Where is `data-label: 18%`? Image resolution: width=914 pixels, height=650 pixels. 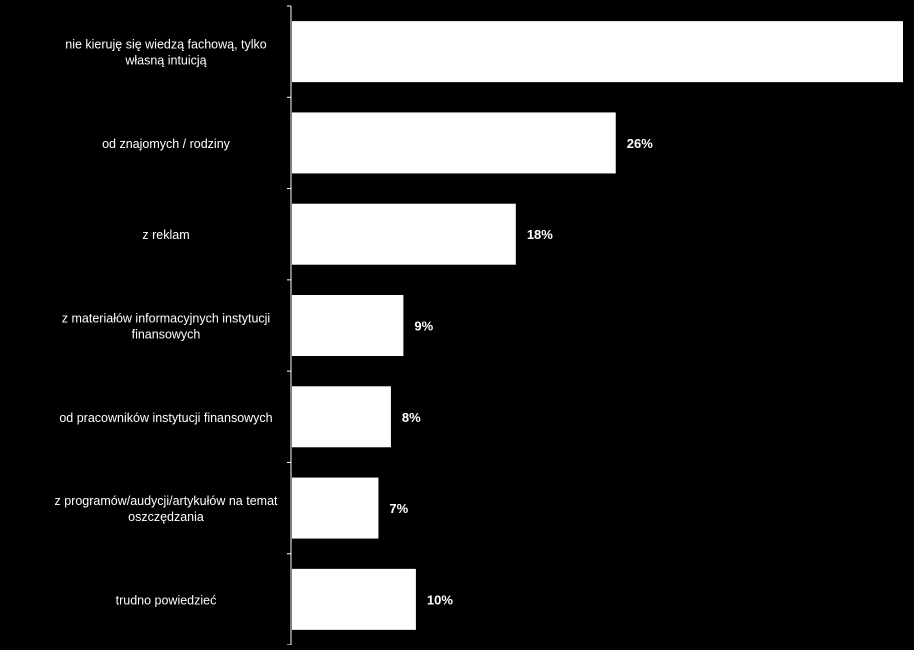 data-label: 18% is located at coordinates (540, 234).